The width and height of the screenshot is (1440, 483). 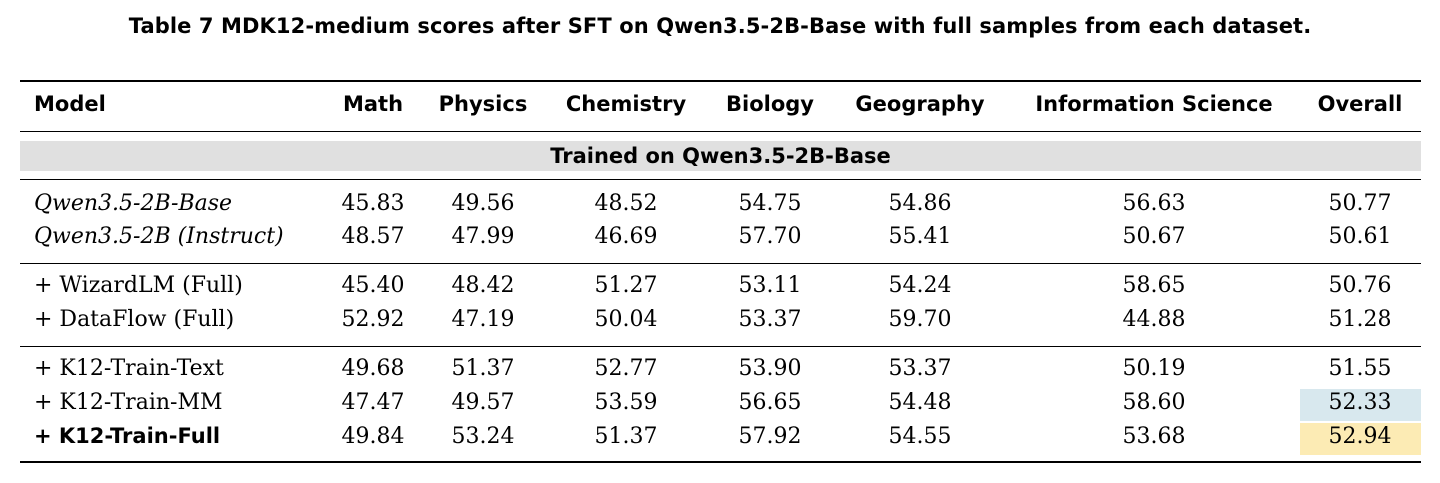 I want to click on cell-geography: 54.86, so click(x=920, y=203).